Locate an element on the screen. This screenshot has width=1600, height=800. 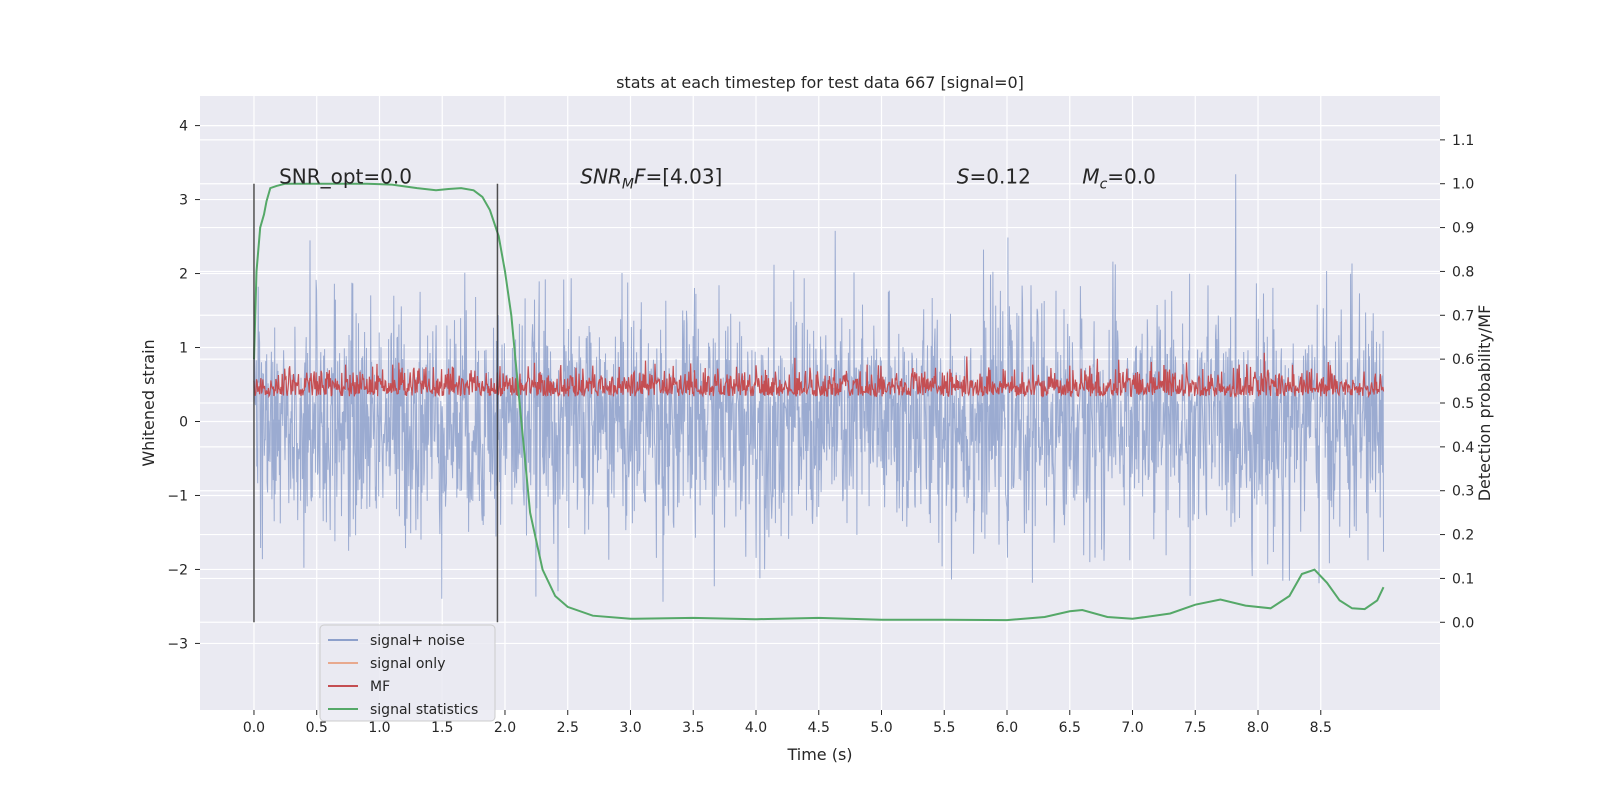
right-y-tick-label: 1.1 is located at coordinates (1463, 141).